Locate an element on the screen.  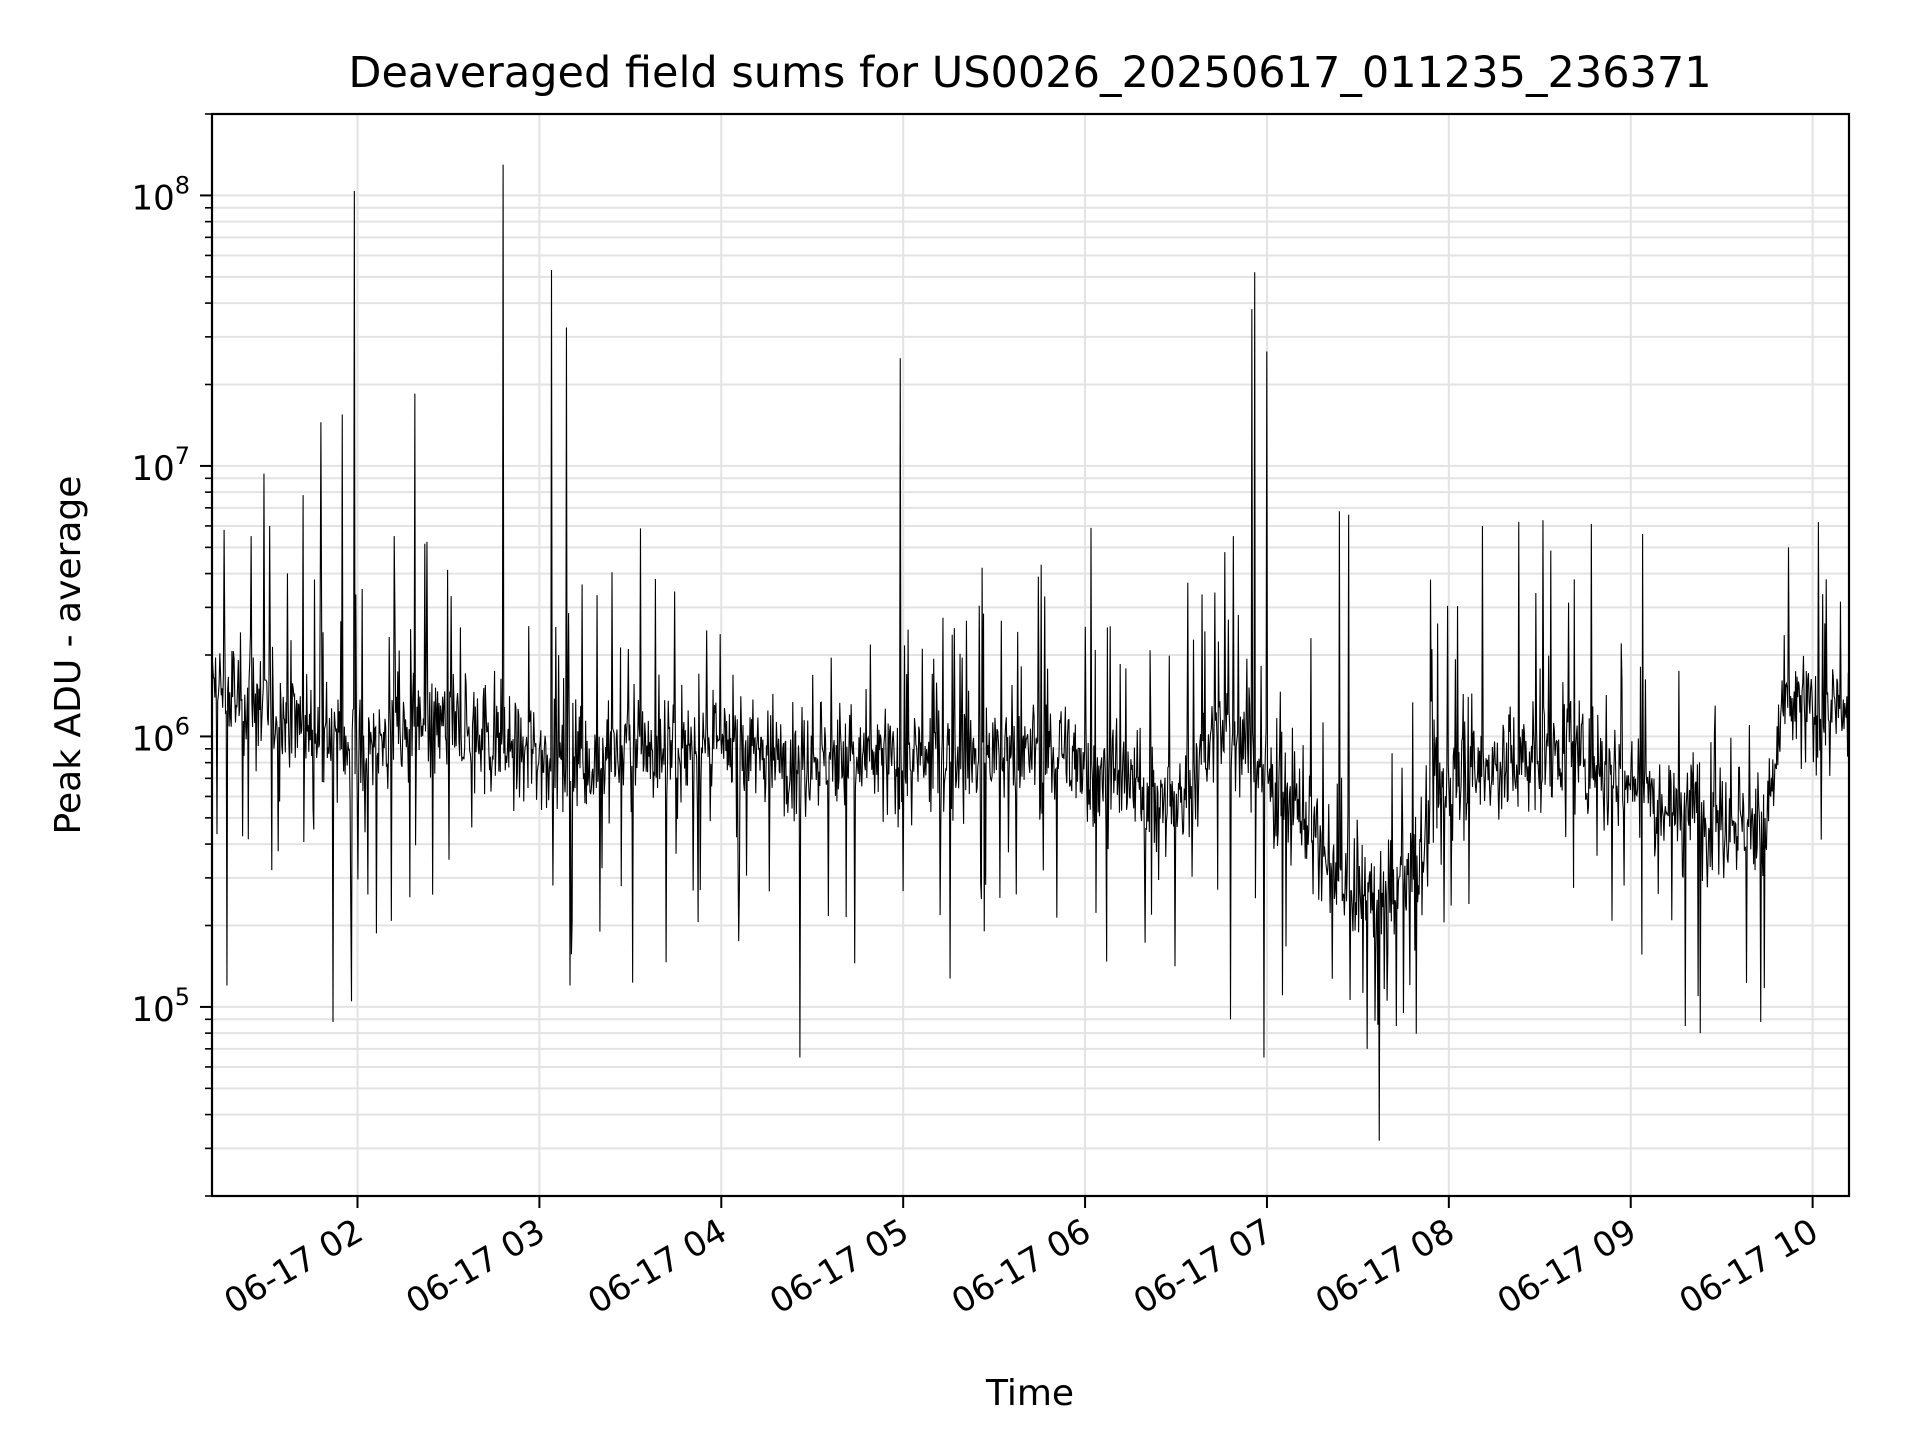
y-axis-label: Peak ADU - average is located at coordinates (68, 655).